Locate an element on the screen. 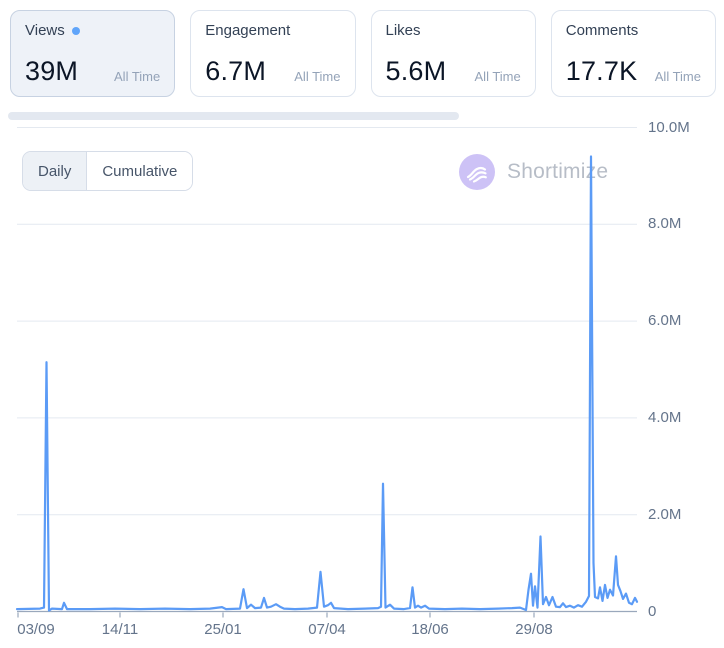 The width and height of the screenshot is (724, 648). y-axis-label: 6.0M is located at coordinates (665, 321).